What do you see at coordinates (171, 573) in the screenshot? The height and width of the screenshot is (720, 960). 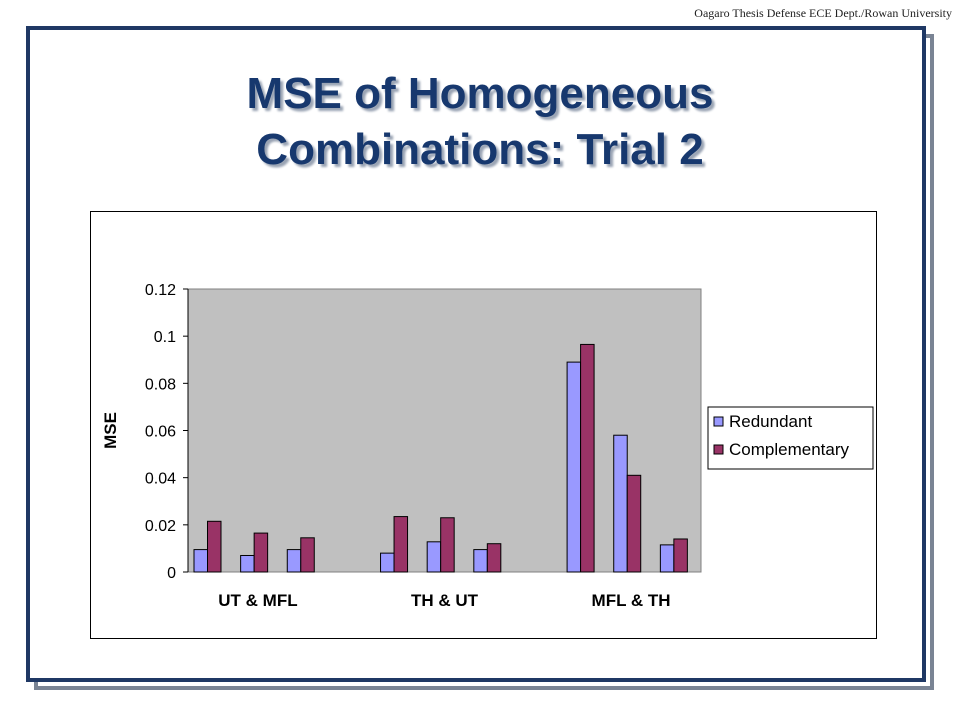 I see `y-tick-label: 0` at bounding box center [171, 573].